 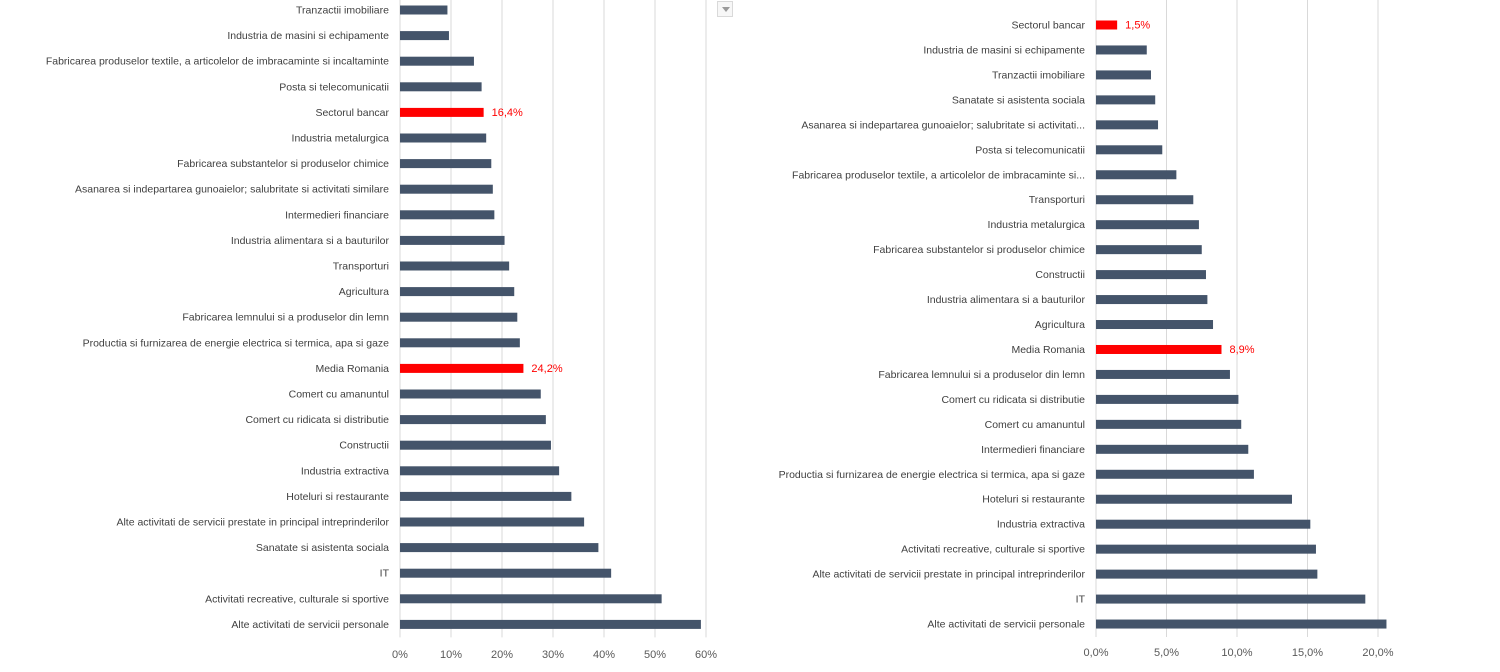 What do you see at coordinates (1137, 26) in the screenshot?
I see `right-data-label: 1,5%` at bounding box center [1137, 26].